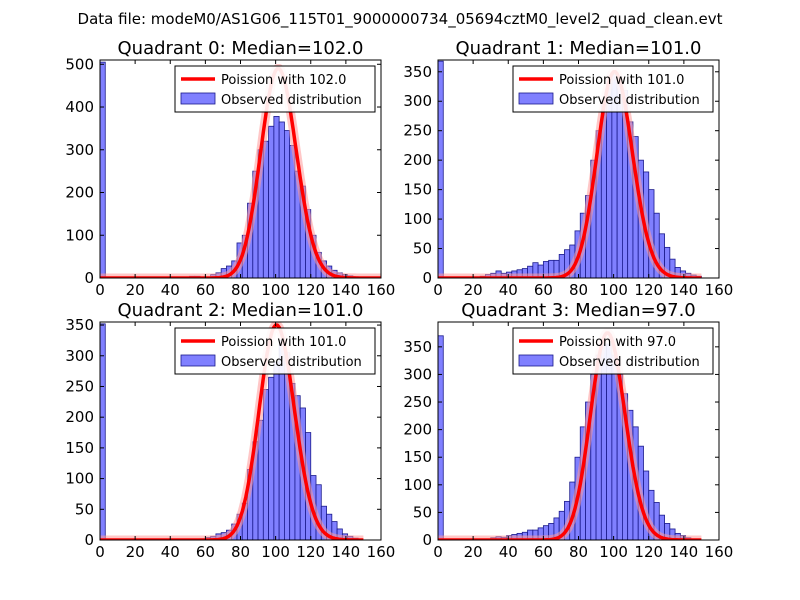 This screenshot has height=600, width=800. I want to click on legend-curve-label: Poission with 102.0, so click(283, 80).